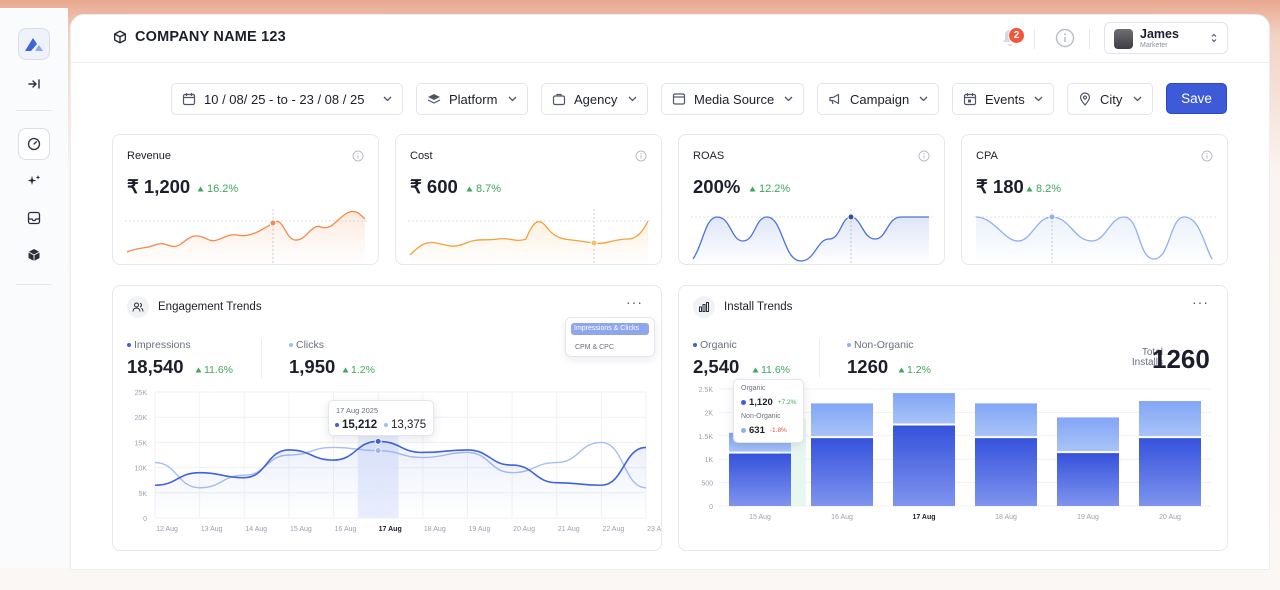 This screenshot has height=590, width=1280. Describe the element at coordinates (189, 99) in the screenshot. I see `calendar-icon` at that location.